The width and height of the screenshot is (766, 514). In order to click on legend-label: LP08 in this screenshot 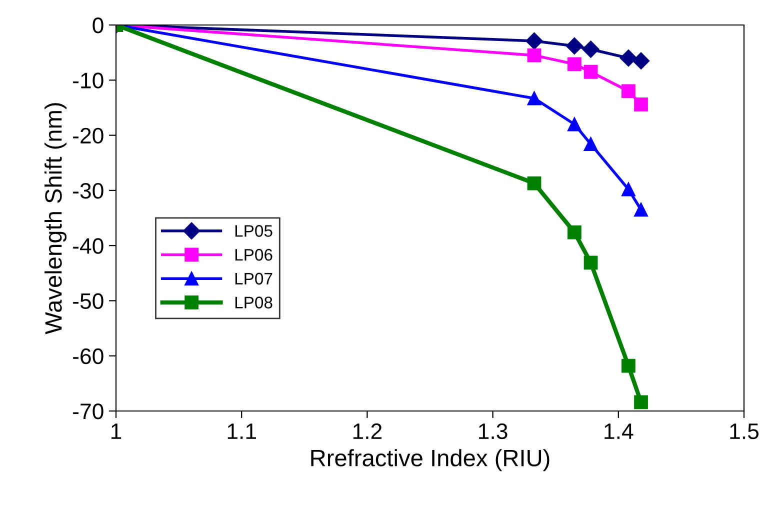, I will do `click(253, 302)`.